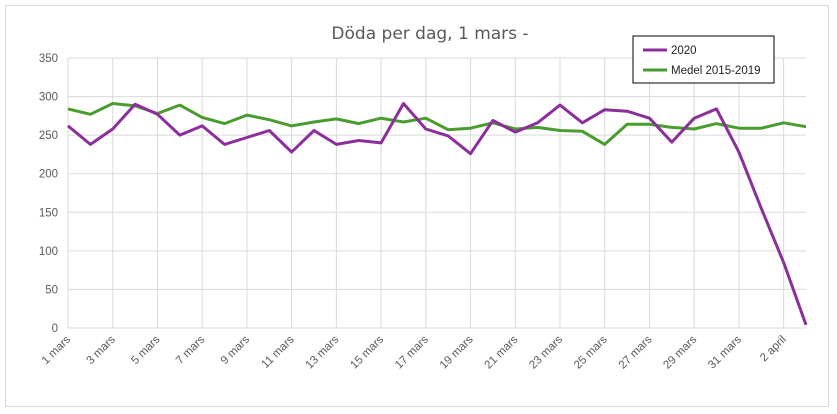 The image size is (837, 414). What do you see at coordinates (725, 352) in the screenshot?
I see `x-tick-label: 31 mars` at bounding box center [725, 352].